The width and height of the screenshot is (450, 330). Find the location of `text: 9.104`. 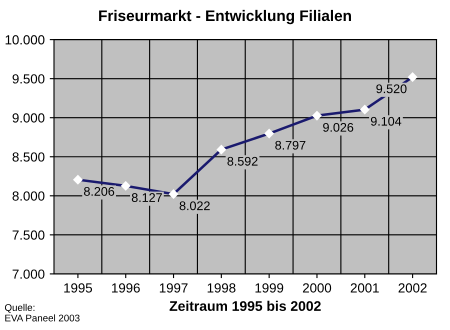

text: 9.104 is located at coordinates (386, 121).